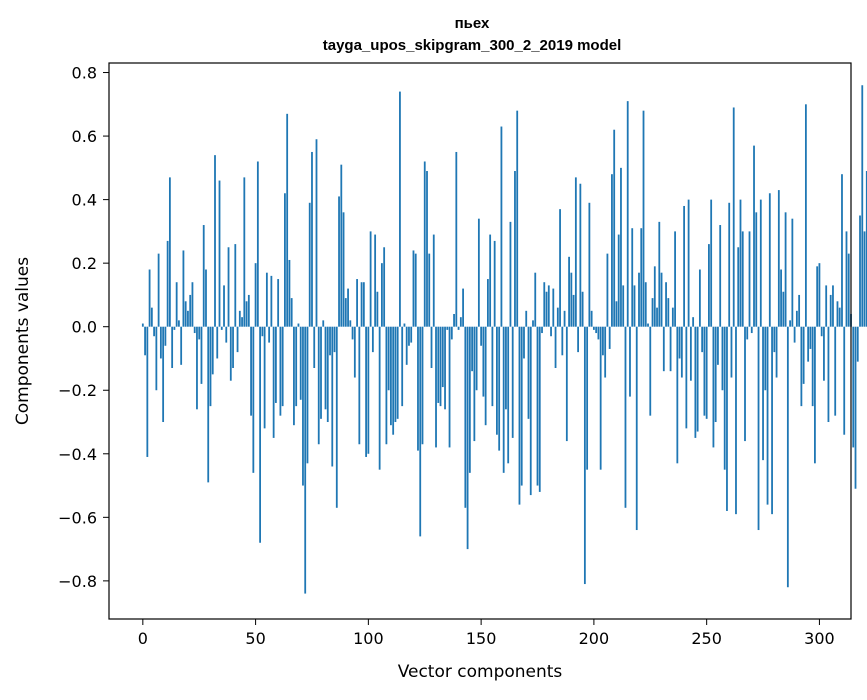 This screenshot has height=700, width=867. I want to click on x-axis-label: Vector components, so click(480, 672).